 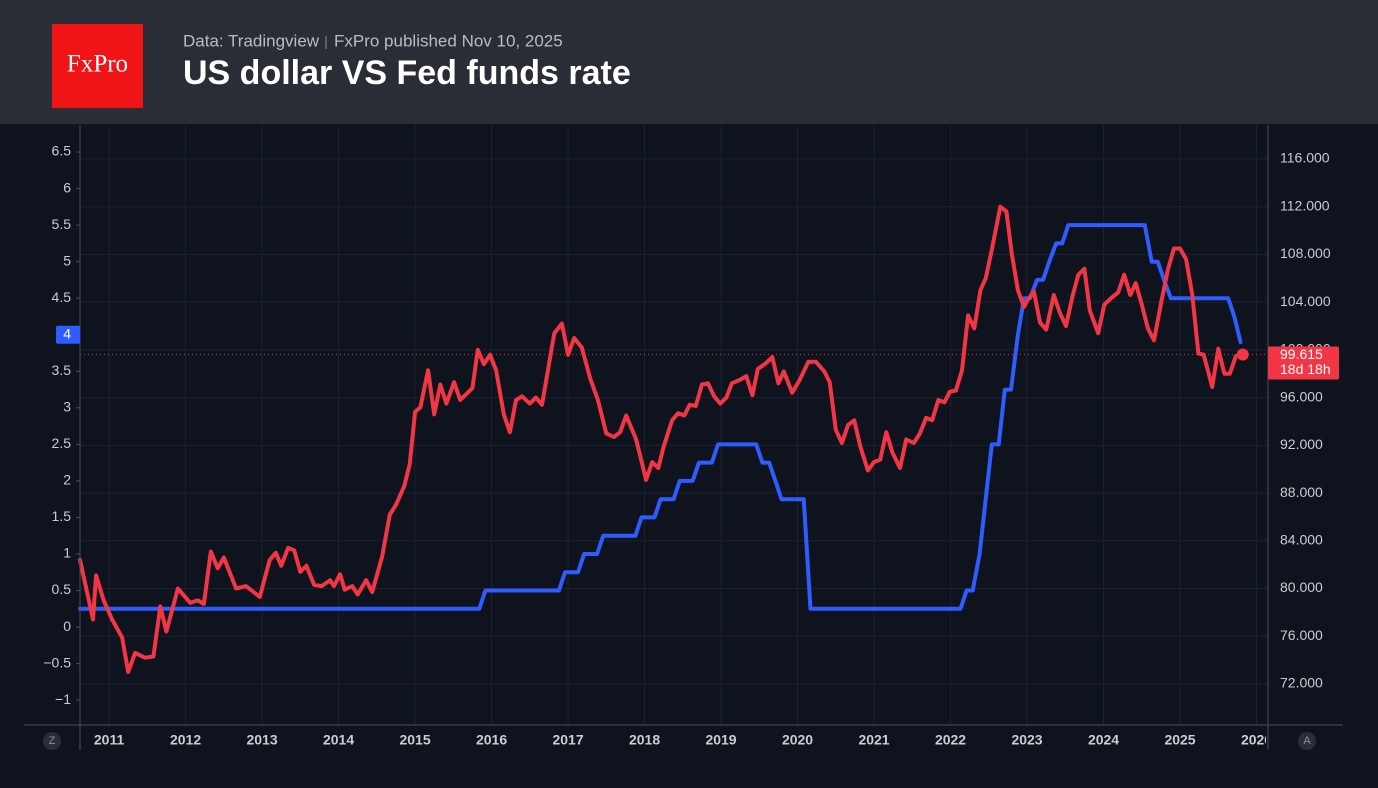 I want to click on y-tick-label: 6, so click(x=67, y=187).